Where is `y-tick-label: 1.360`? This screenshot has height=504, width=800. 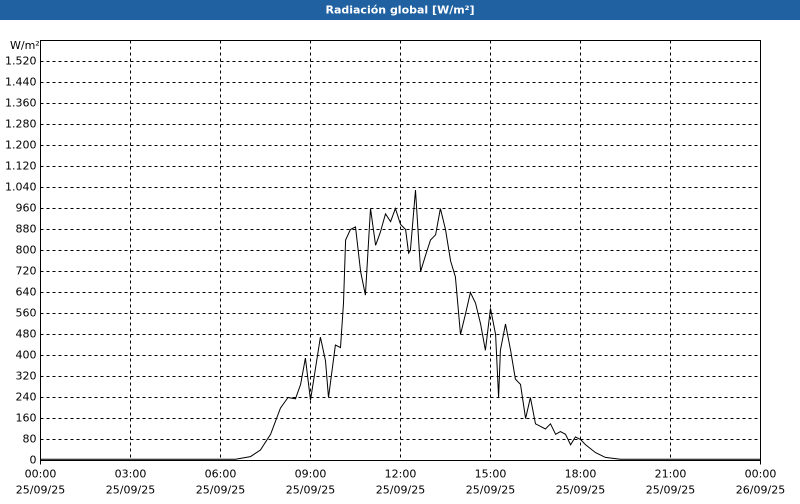 y-tick-label: 1.360 is located at coordinates (21, 103).